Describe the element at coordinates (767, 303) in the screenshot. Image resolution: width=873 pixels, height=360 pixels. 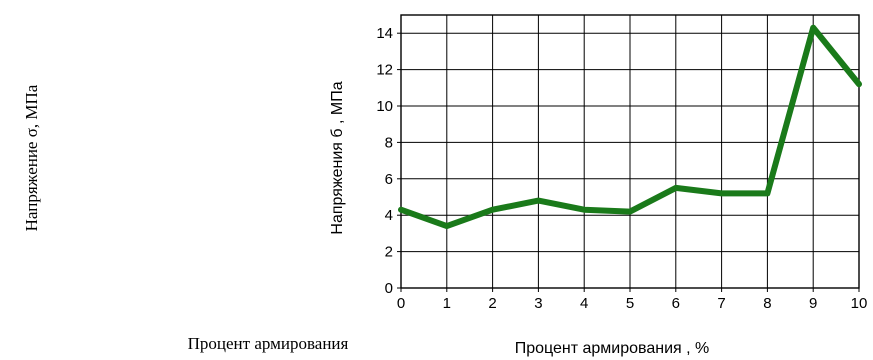
I see `x-tick-label: 8` at that location.